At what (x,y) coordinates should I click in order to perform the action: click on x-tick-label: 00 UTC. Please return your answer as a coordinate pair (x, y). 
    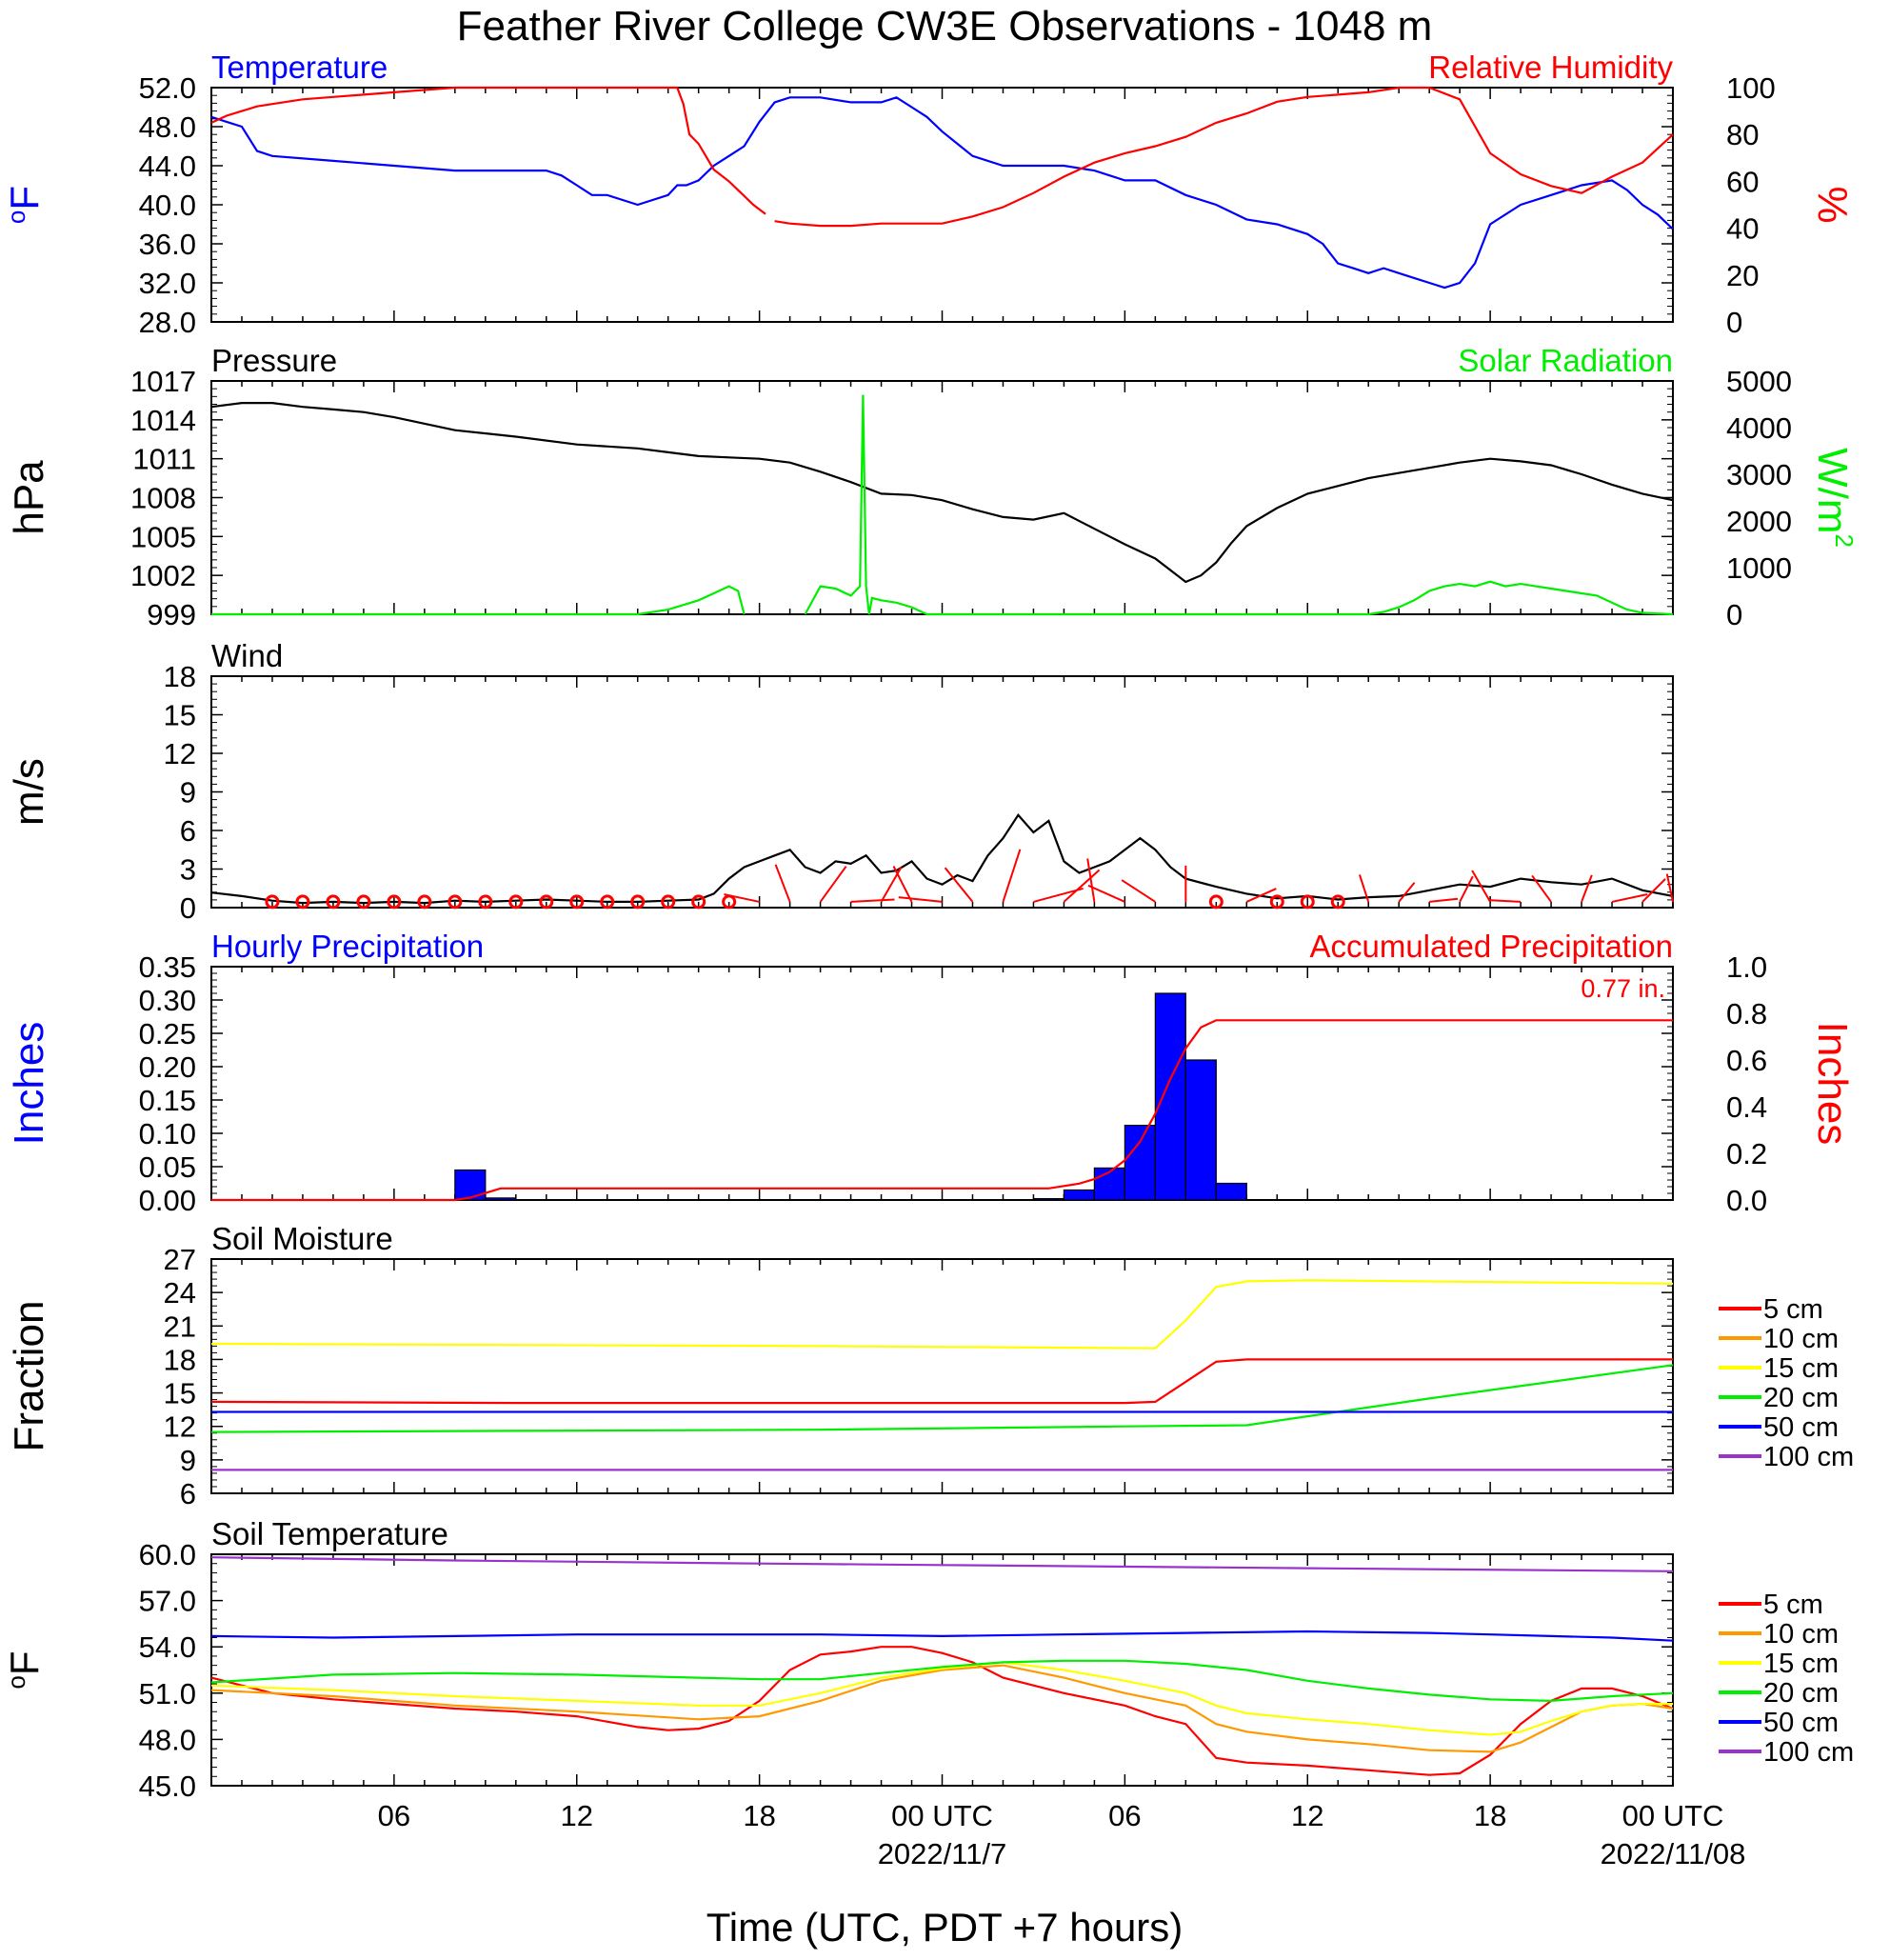
    Looking at the image, I should click on (1673, 1815).